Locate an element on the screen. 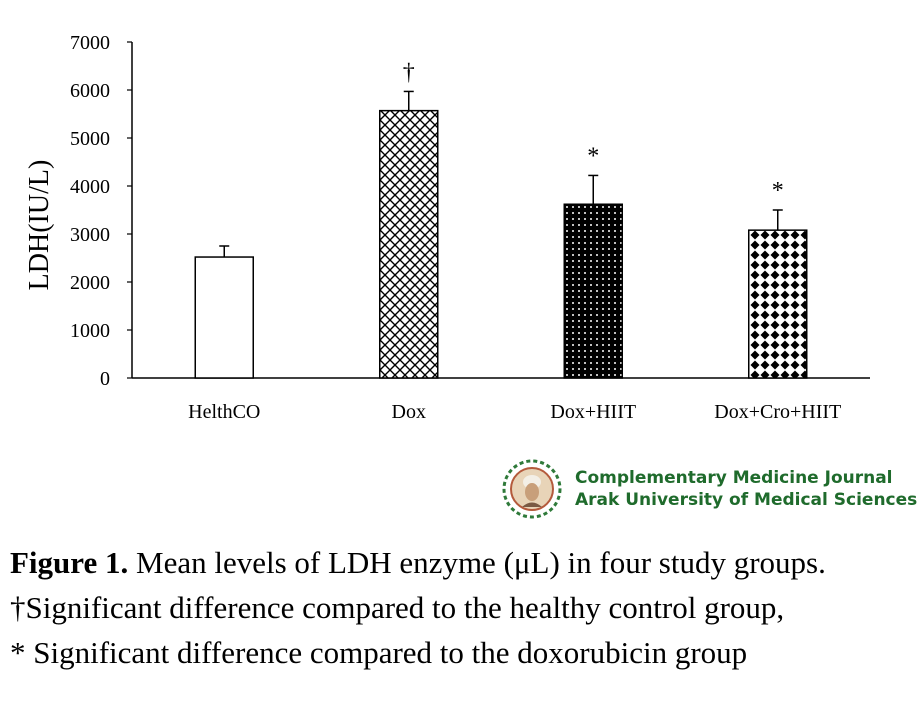  y-tick-label: 1000 is located at coordinates (90, 331).